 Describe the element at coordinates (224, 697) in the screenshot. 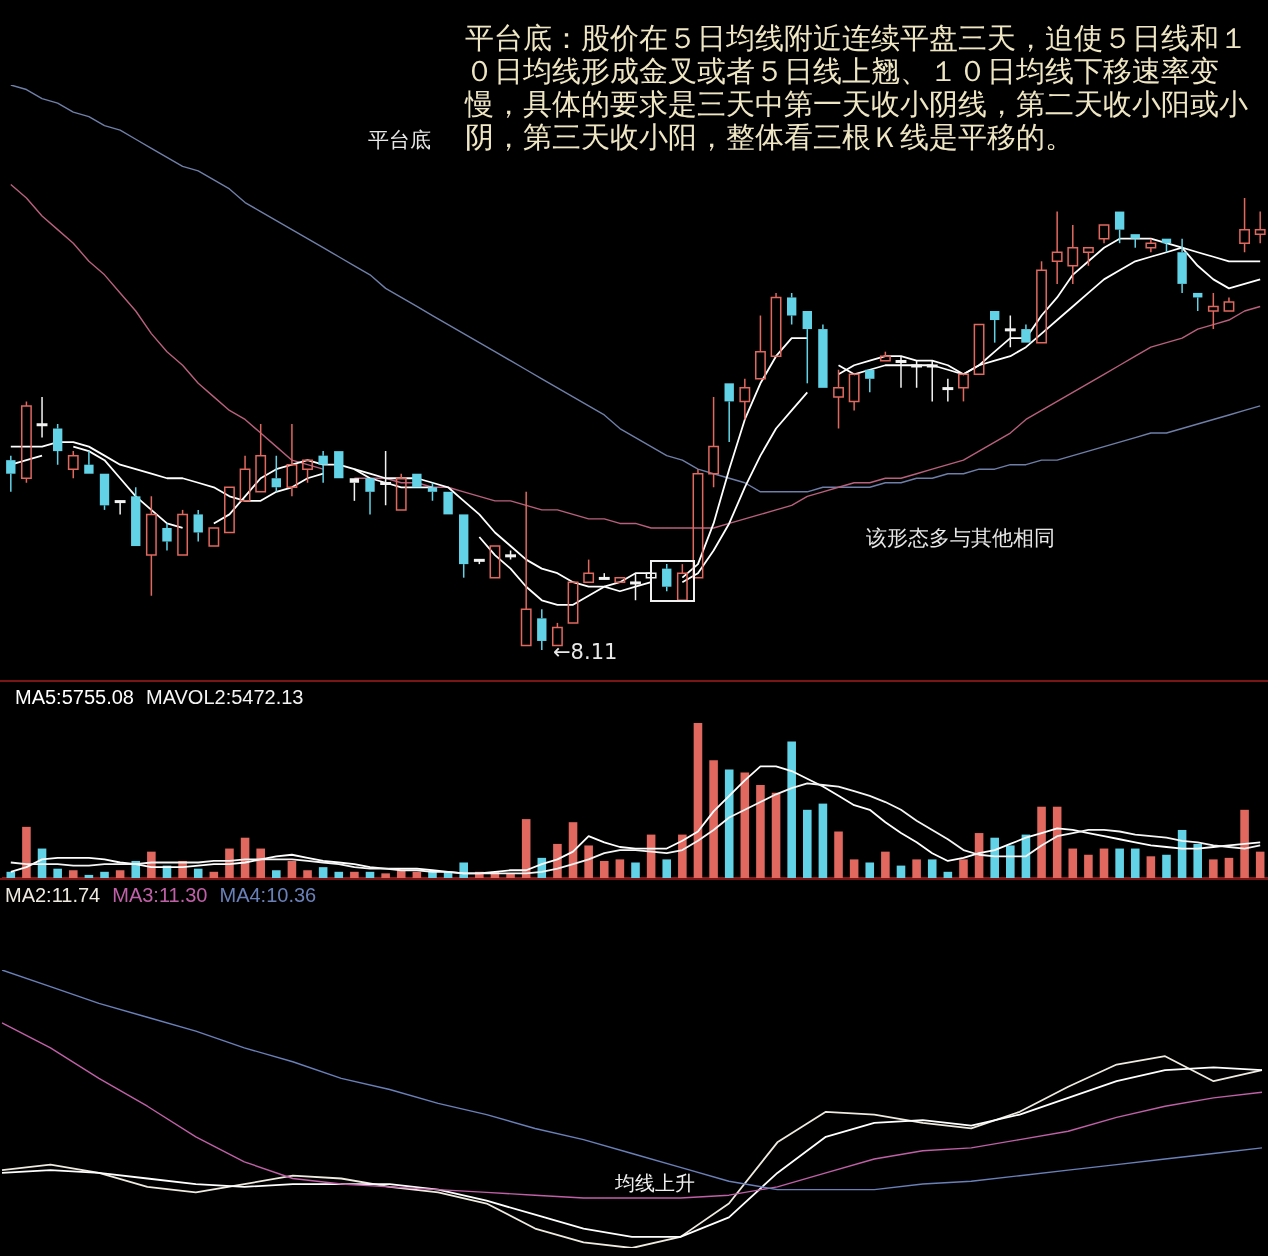

I see `text: MAVOL2:5472.13` at that location.